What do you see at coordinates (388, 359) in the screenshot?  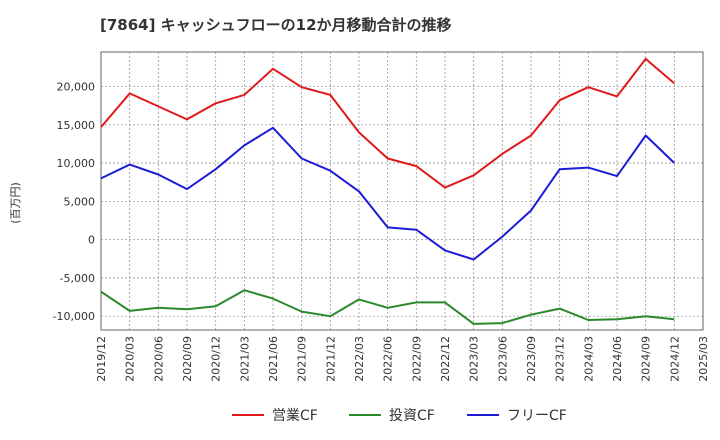 I see `x-tick-label: 2022/06` at bounding box center [388, 359].